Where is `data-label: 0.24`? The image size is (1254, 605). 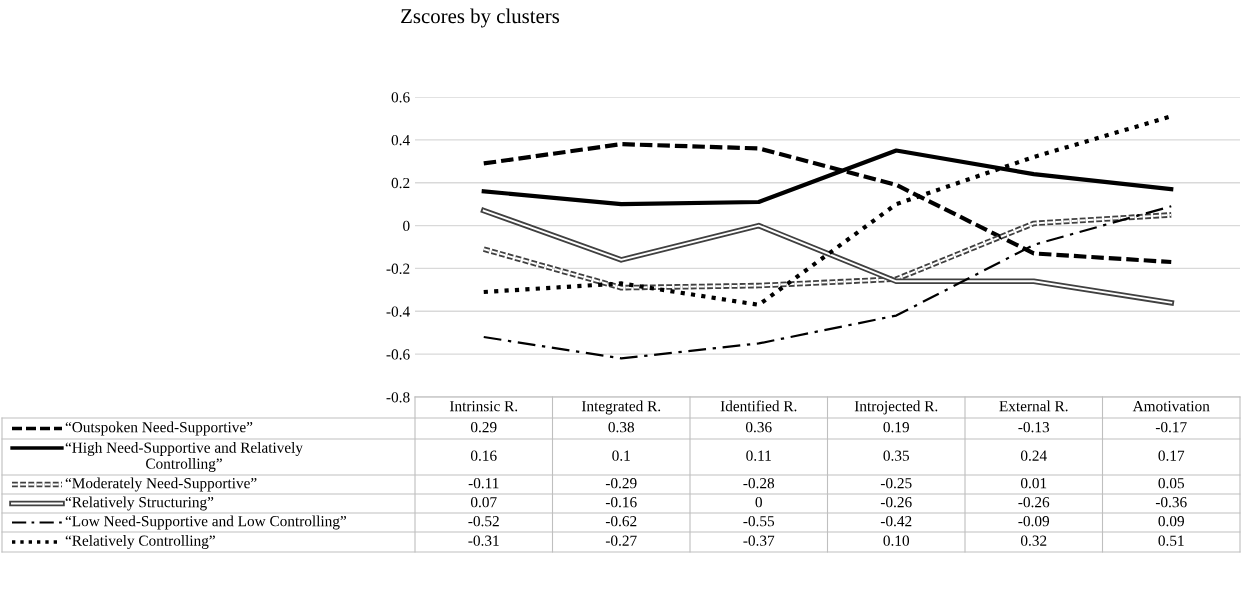 data-label: 0.24 is located at coordinates (1033, 455).